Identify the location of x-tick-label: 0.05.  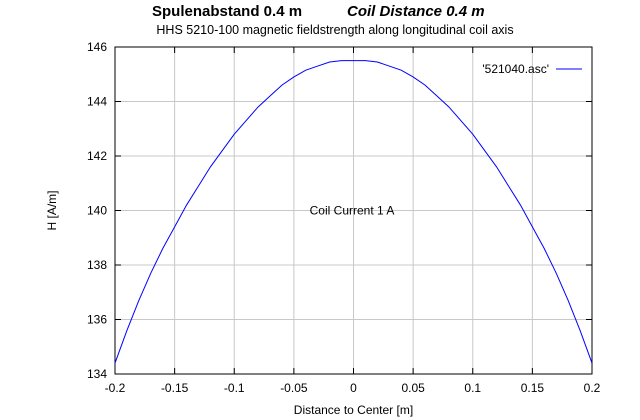
(413, 388).